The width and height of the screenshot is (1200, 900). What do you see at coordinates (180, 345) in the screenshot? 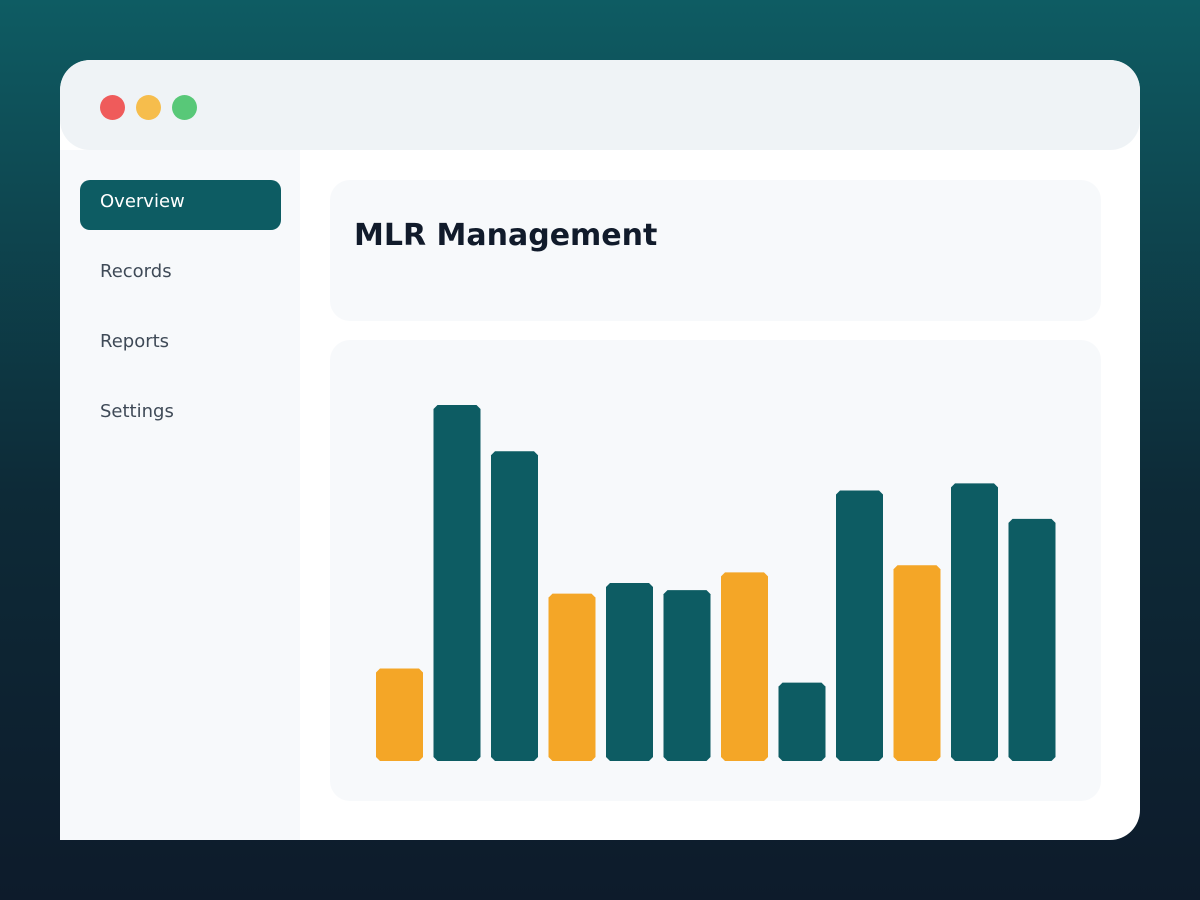
I see `sidebar-item-reports: Reports` at bounding box center [180, 345].